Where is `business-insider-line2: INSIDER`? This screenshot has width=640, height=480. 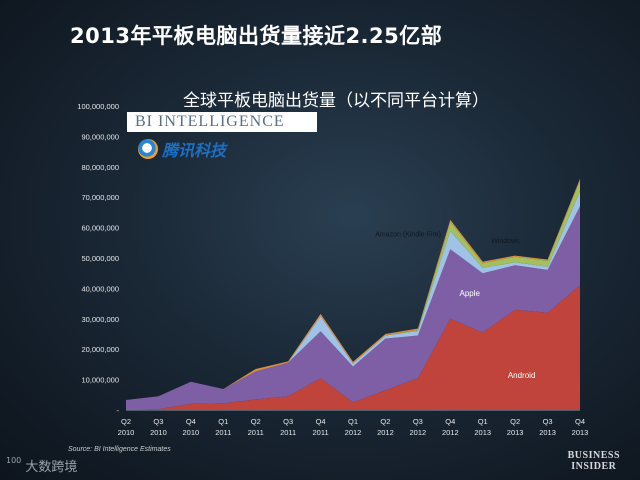
business-insider-line2: INSIDER is located at coordinates (594, 466).